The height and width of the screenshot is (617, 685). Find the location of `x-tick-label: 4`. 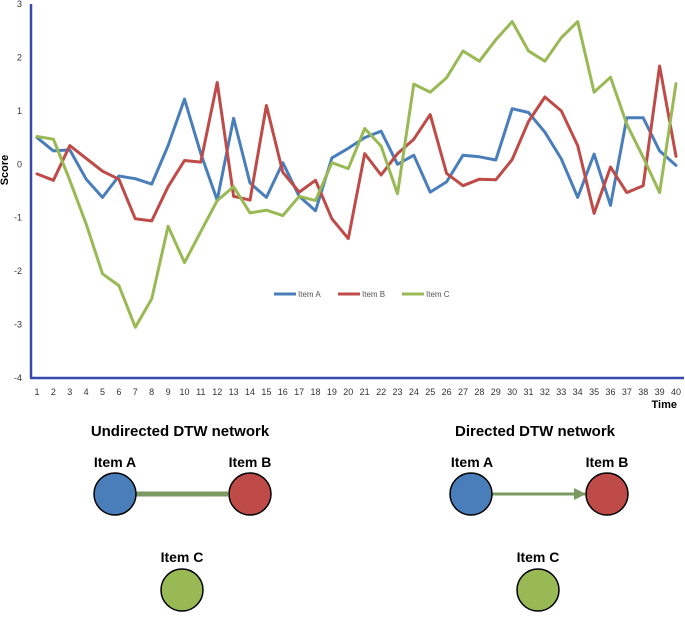

x-tick-label: 4 is located at coordinates (86, 392).